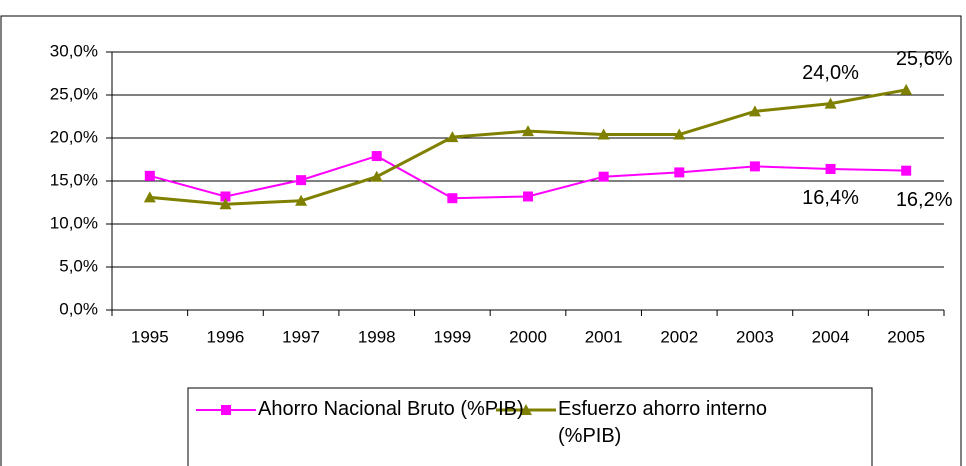 This screenshot has width=966, height=466. I want to click on x-tick-label: 1995, so click(150, 336).